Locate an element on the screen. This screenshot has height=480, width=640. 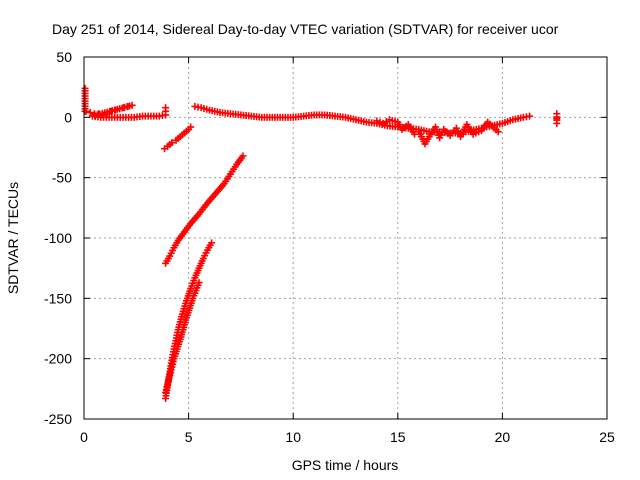
x-tick-label: 10 is located at coordinates (293, 437).